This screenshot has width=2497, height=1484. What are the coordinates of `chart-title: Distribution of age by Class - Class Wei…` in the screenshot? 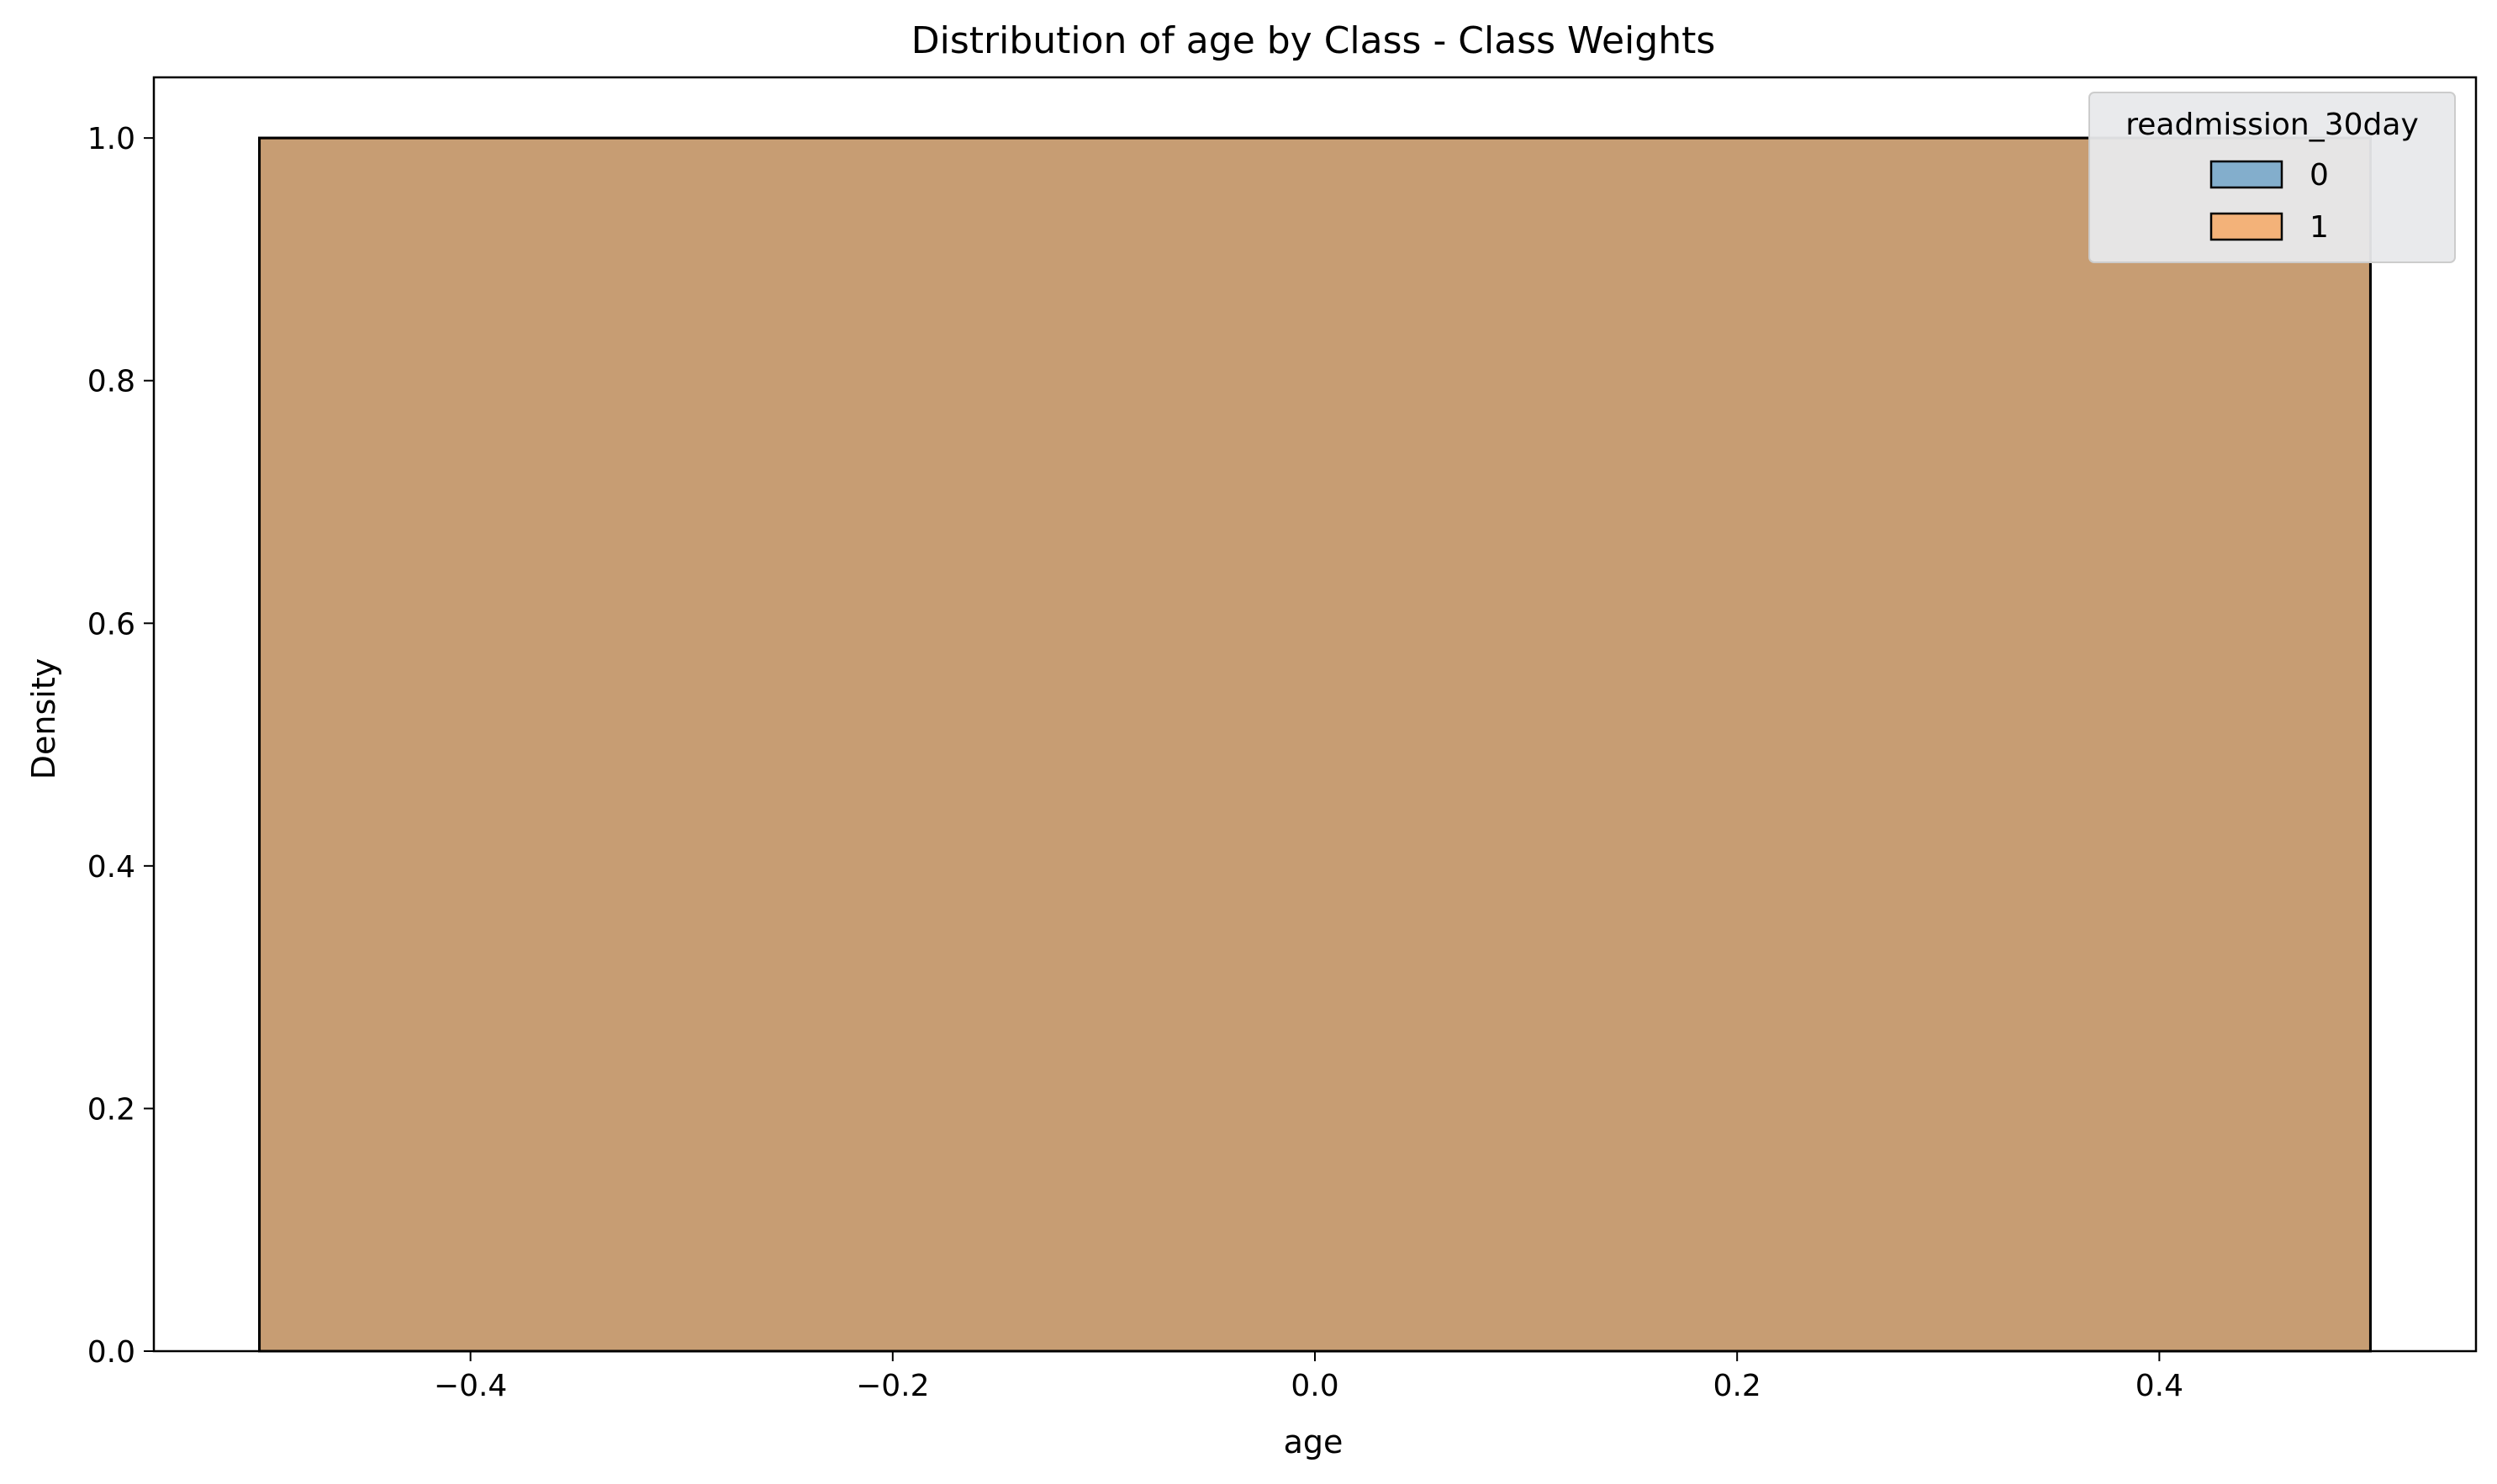 It's located at (1313, 40).